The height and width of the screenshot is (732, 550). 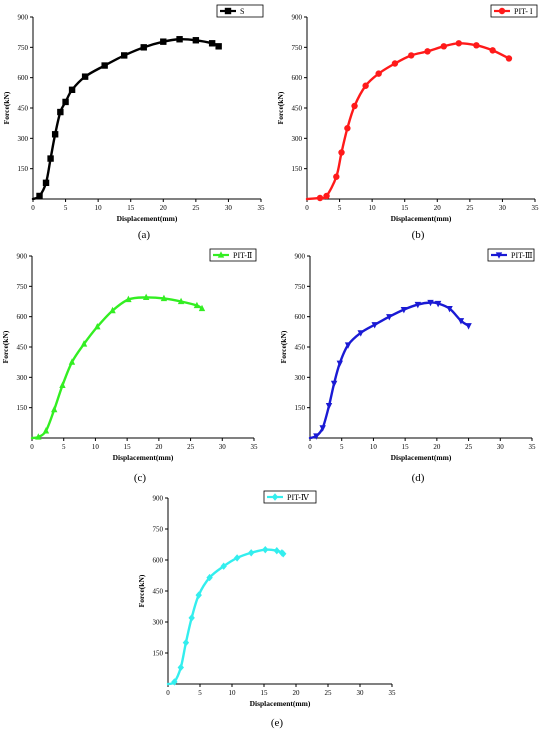 What do you see at coordinates (242, 11) in the screenshot?
I see `legend-label: S` at bounding box center [242, 11].